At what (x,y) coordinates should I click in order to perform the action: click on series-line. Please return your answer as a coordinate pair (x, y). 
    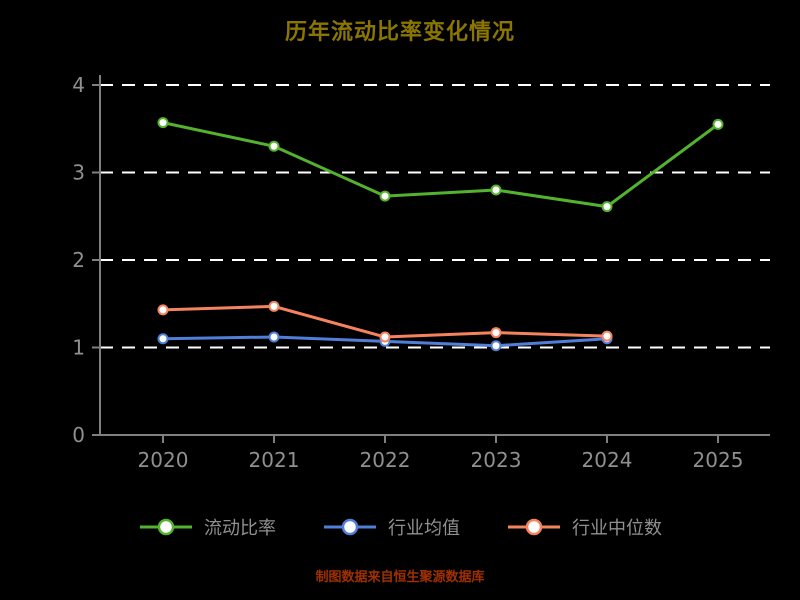
    Looking at the image, I should click on (440, 165).